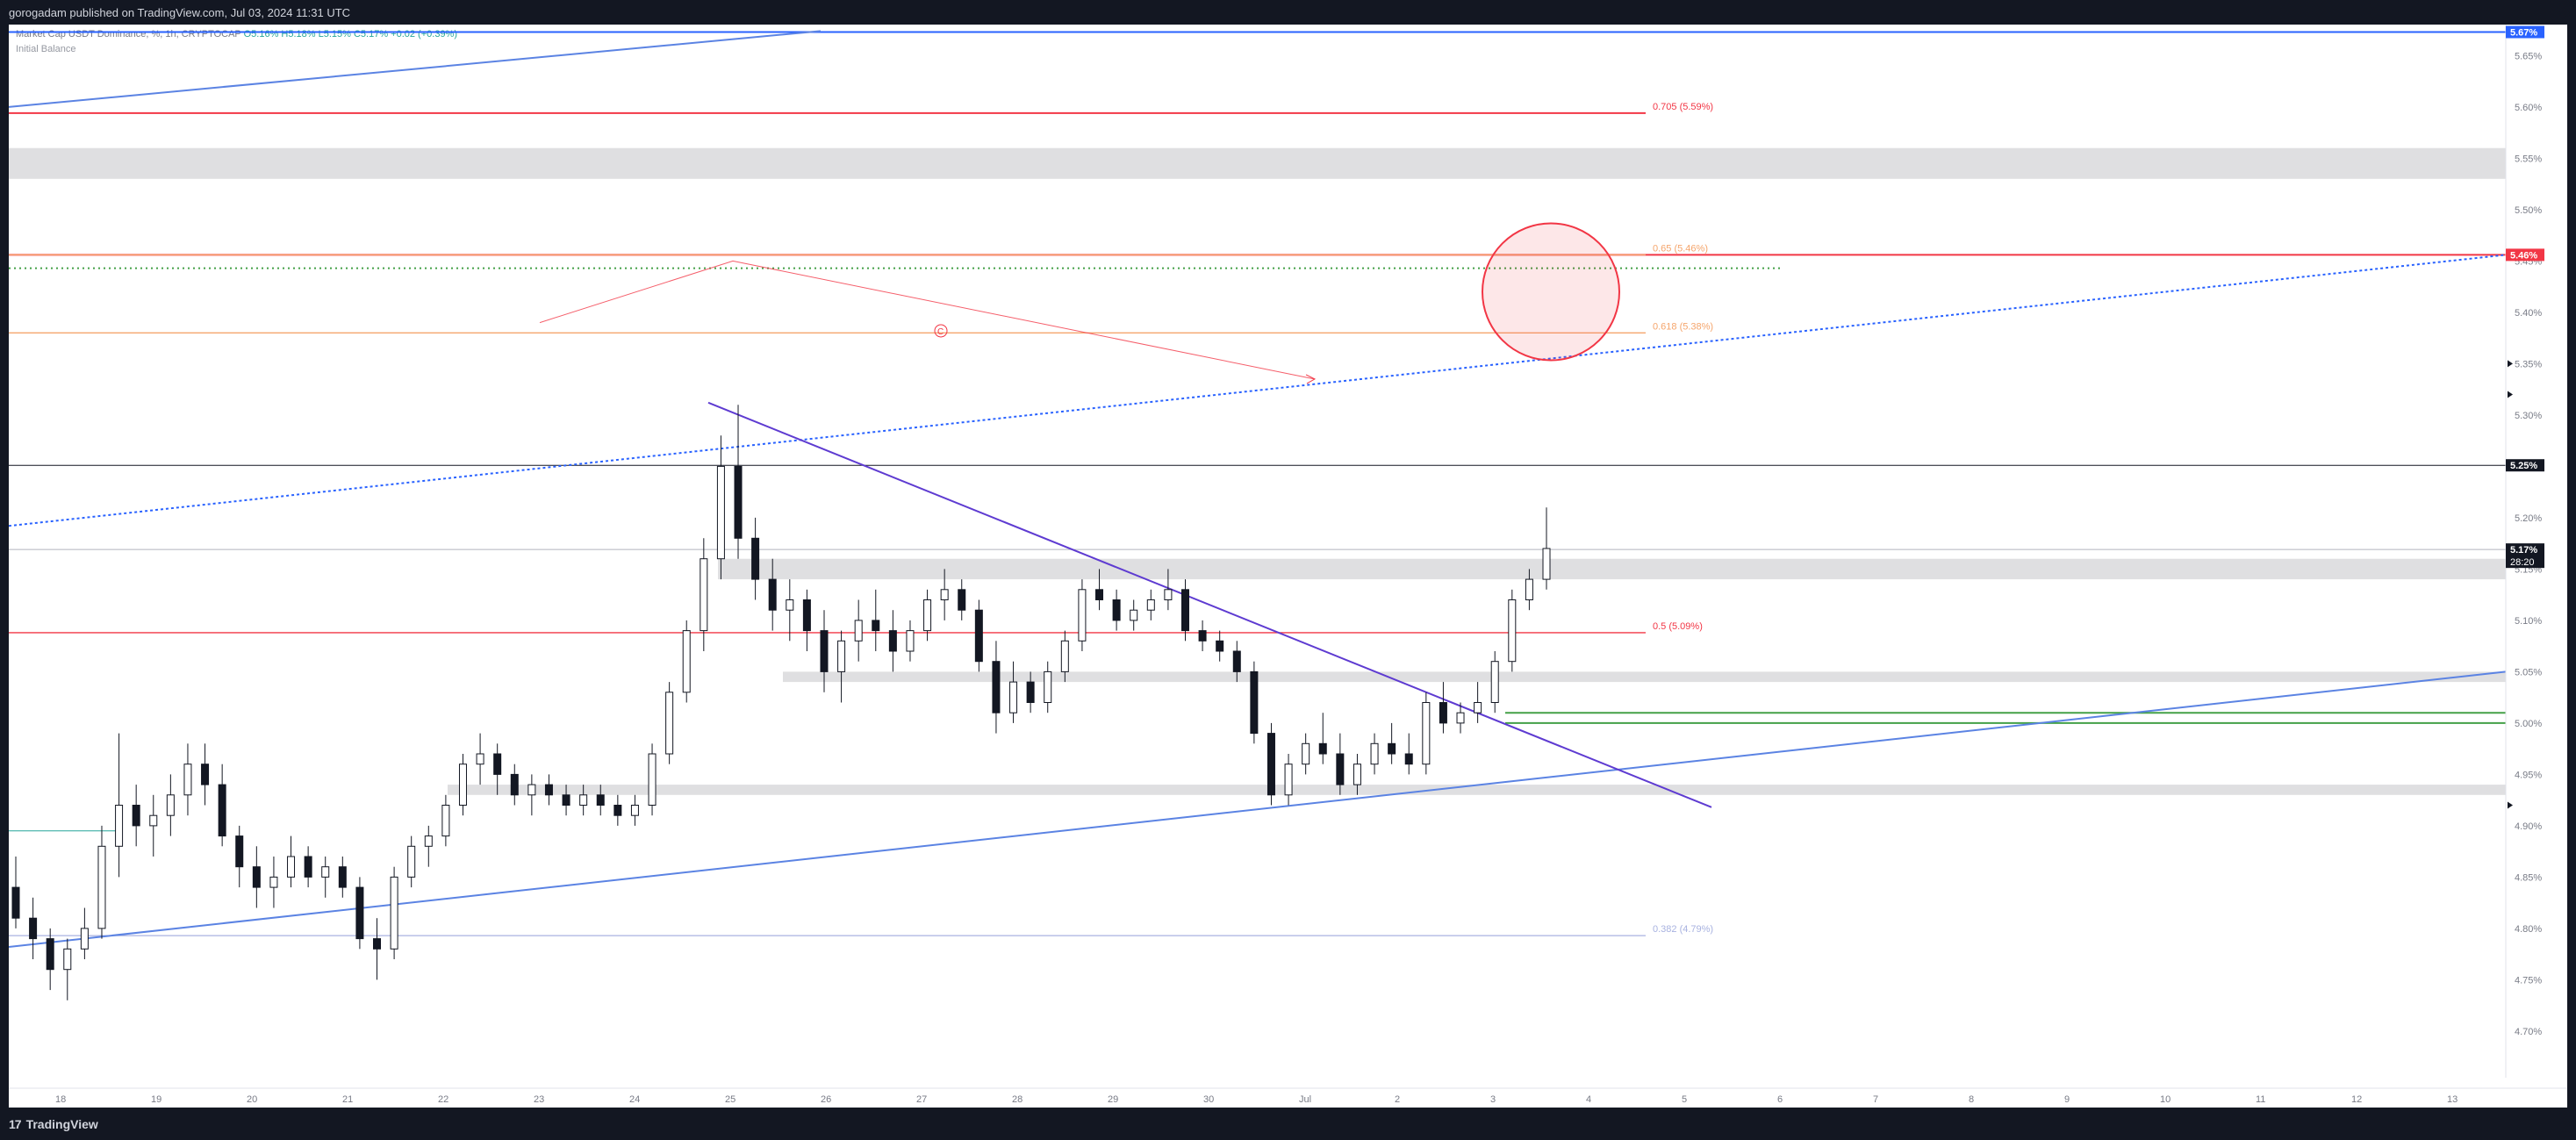  I want to click on time-tick-label: Jul, so click(1305, 1099).